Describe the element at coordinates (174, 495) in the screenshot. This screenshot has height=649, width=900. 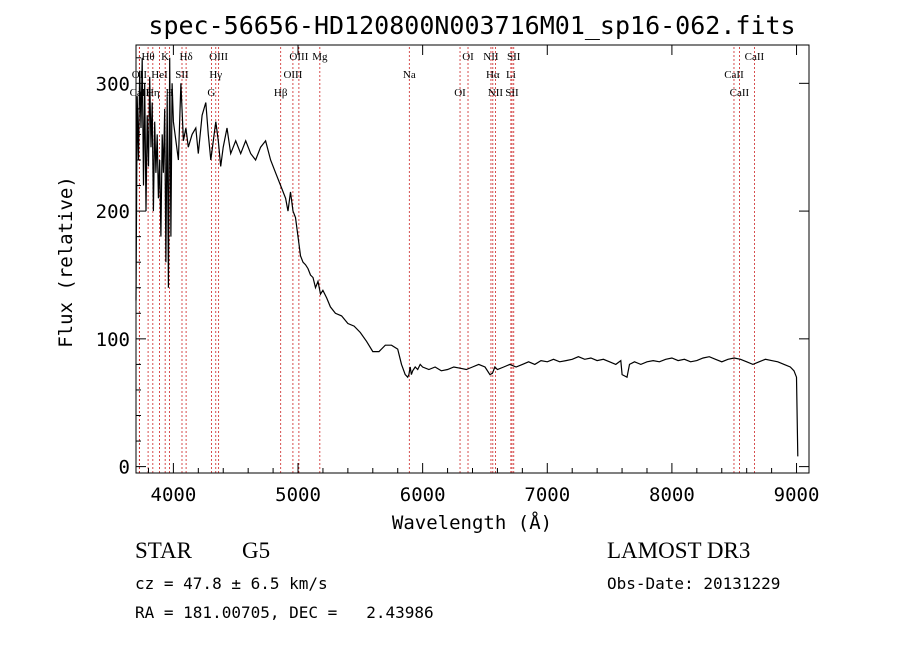
I see `x-tick-label: 4000` at that location.